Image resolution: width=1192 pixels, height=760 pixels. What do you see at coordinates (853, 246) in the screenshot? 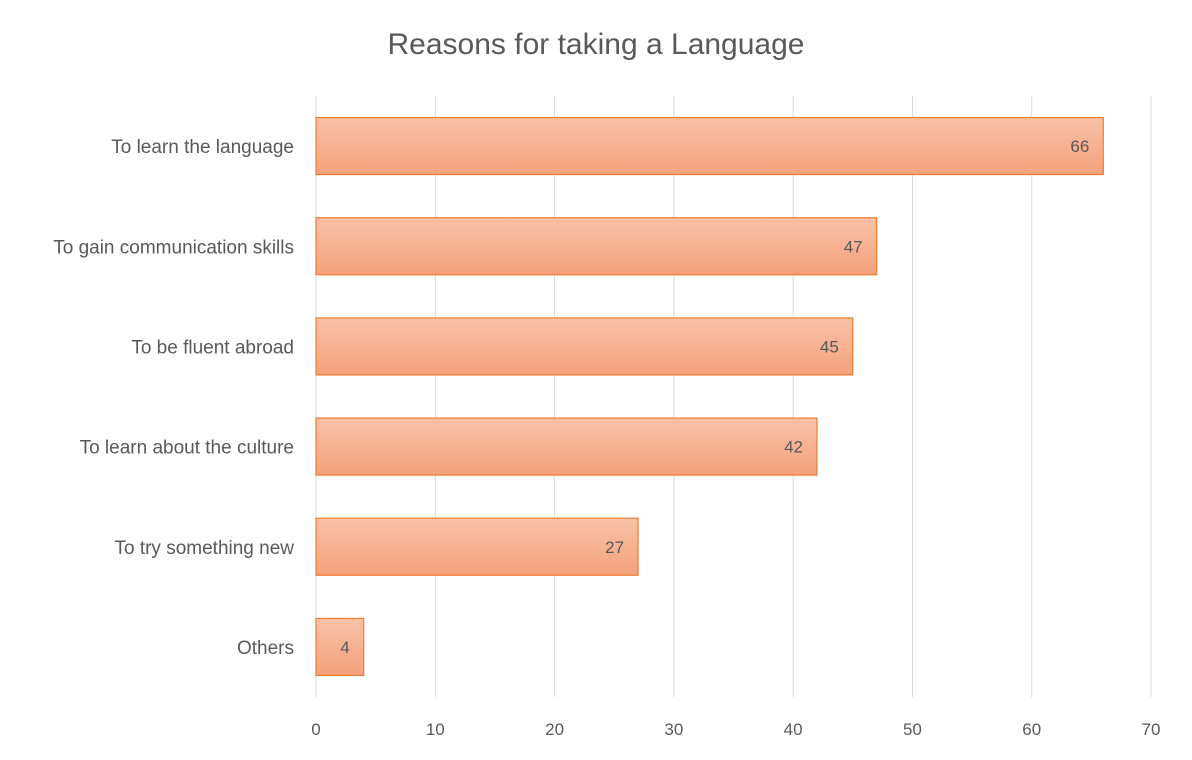
I see `data-label: 47` at bounding box center [853, 246].